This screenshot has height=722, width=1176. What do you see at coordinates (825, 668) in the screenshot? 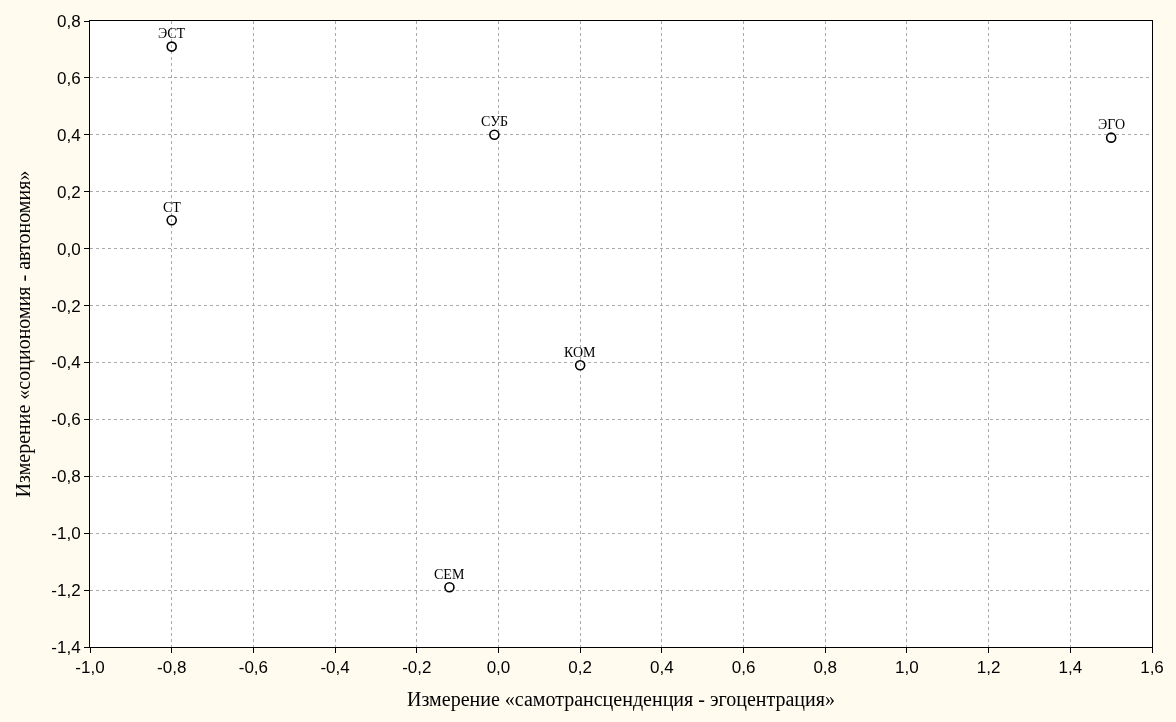
I see `x-tick-label: 0,8` at bounding box center [825, 668].